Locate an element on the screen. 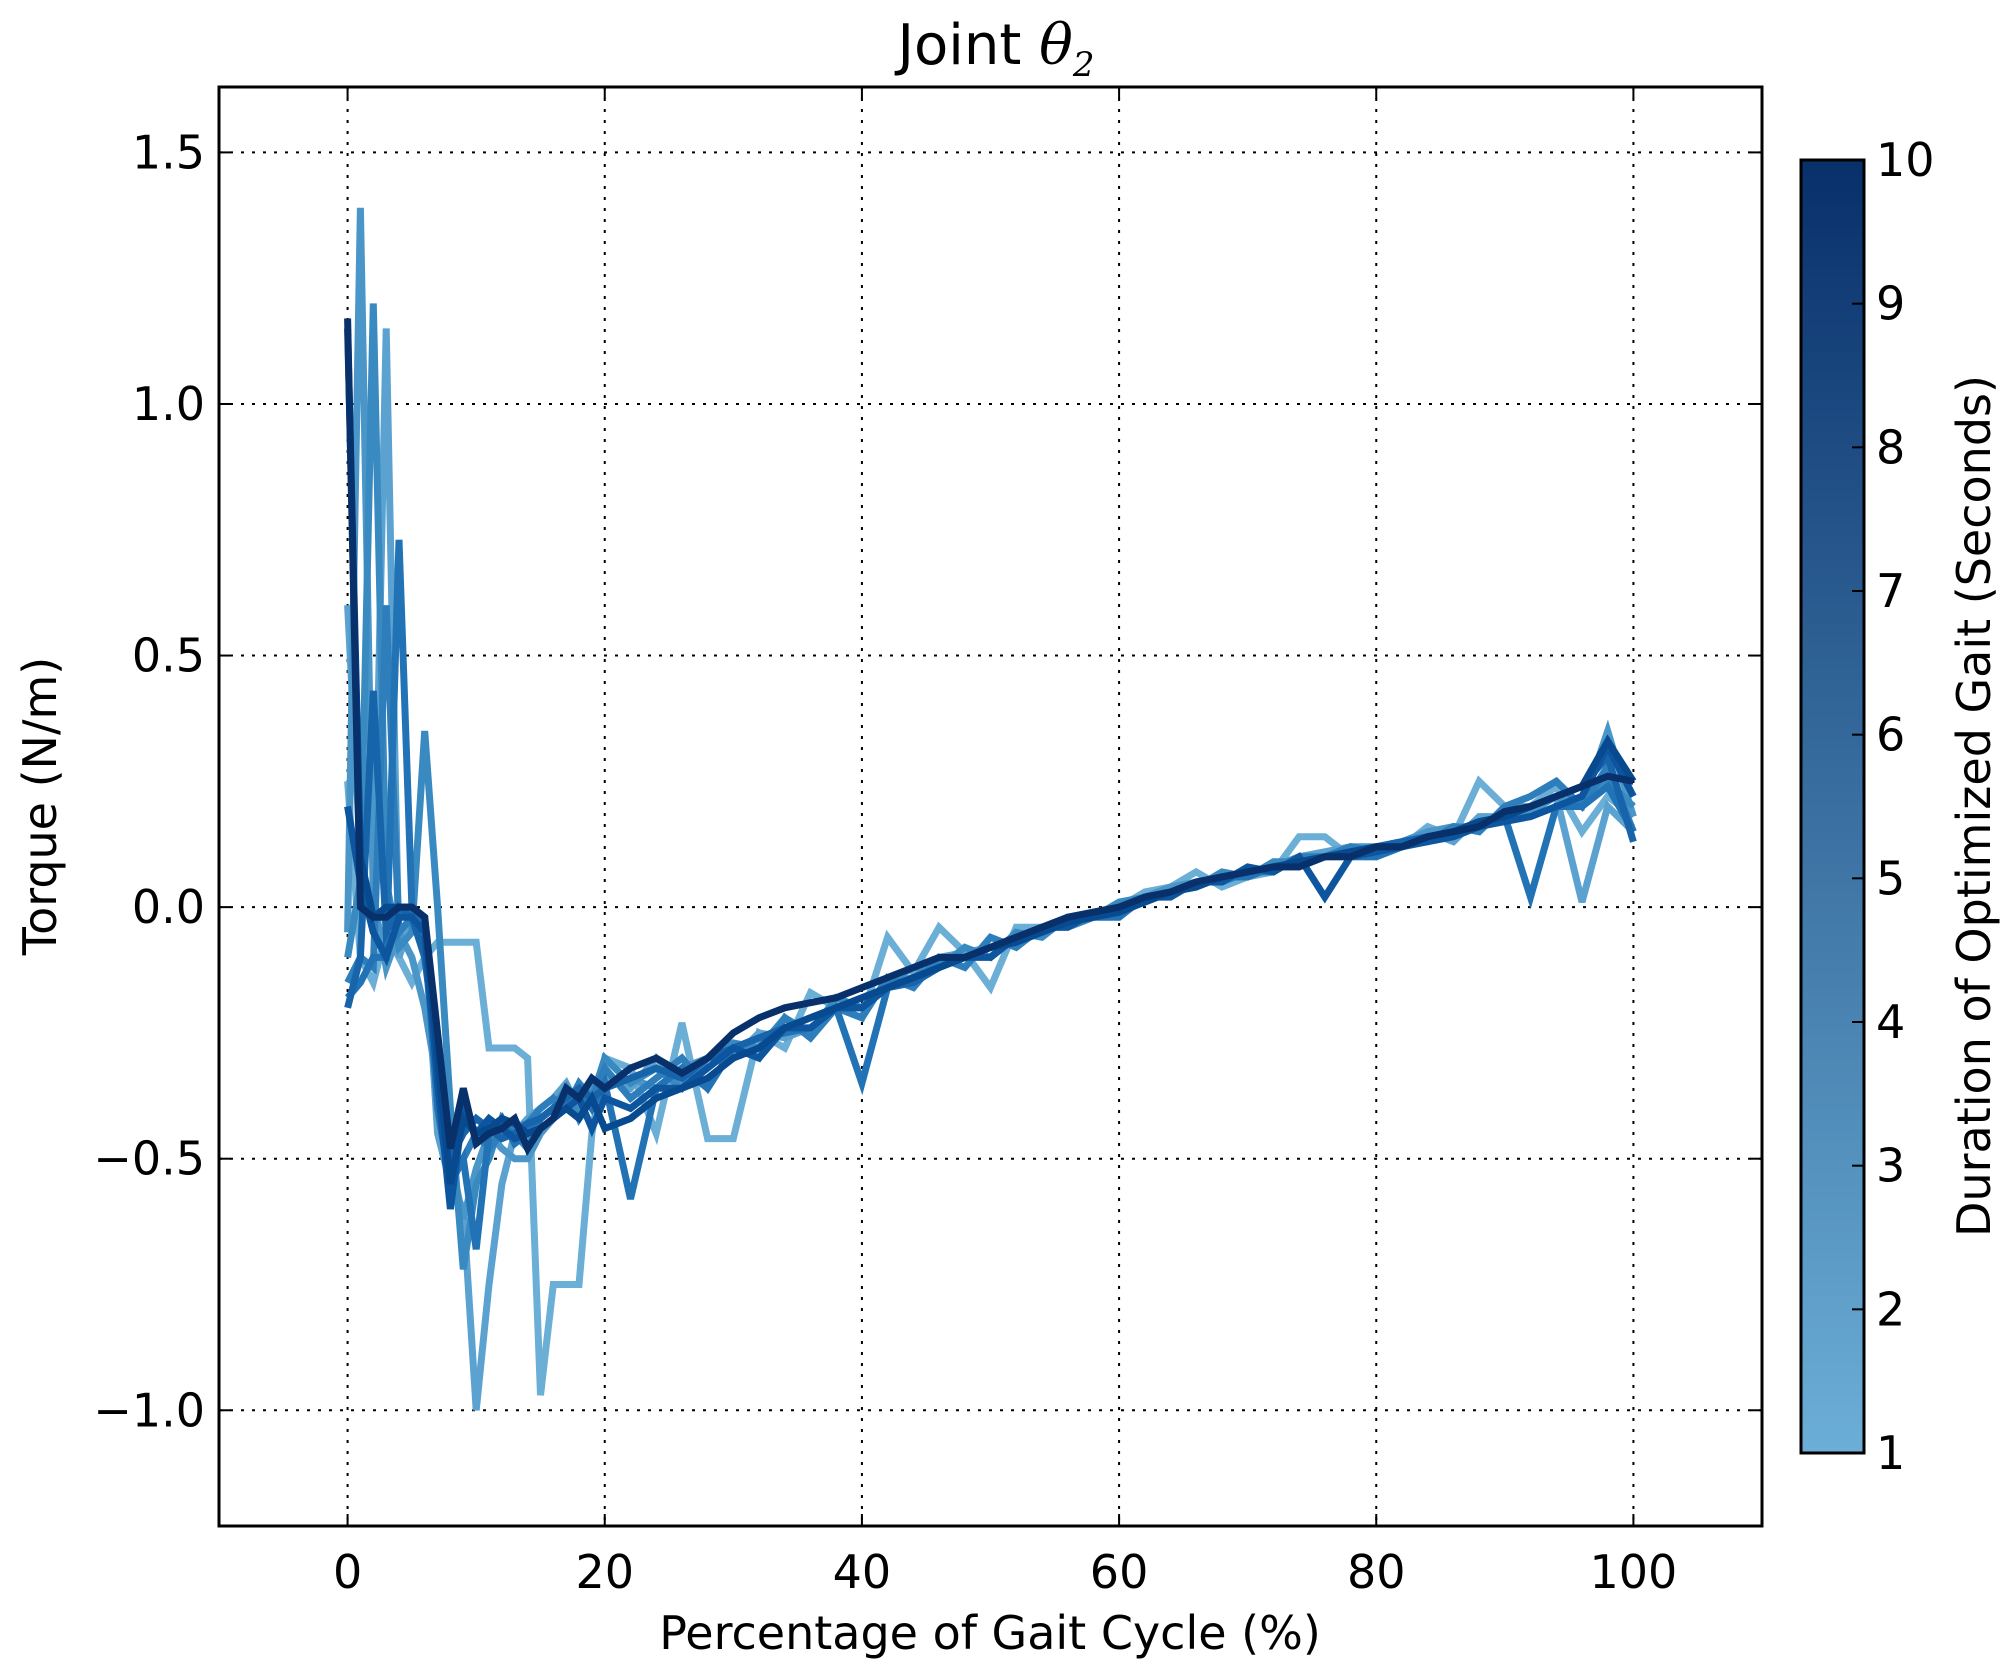 The height and width of the screenshot is (1677, 2016). chart-title: Joint θ2 is located at coordinates (995, 49).